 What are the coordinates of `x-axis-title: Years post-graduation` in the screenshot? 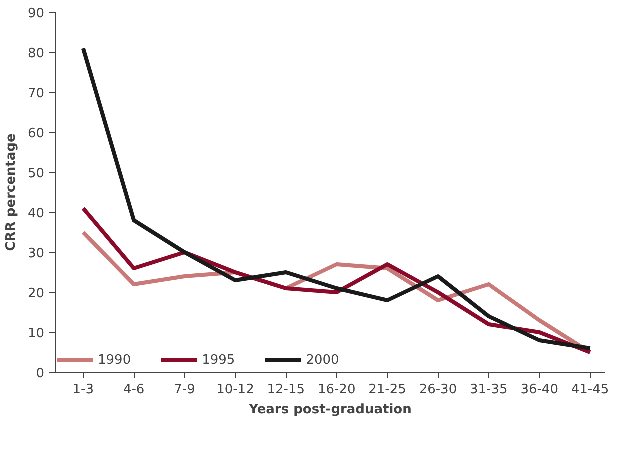 It's located at (330, 410).